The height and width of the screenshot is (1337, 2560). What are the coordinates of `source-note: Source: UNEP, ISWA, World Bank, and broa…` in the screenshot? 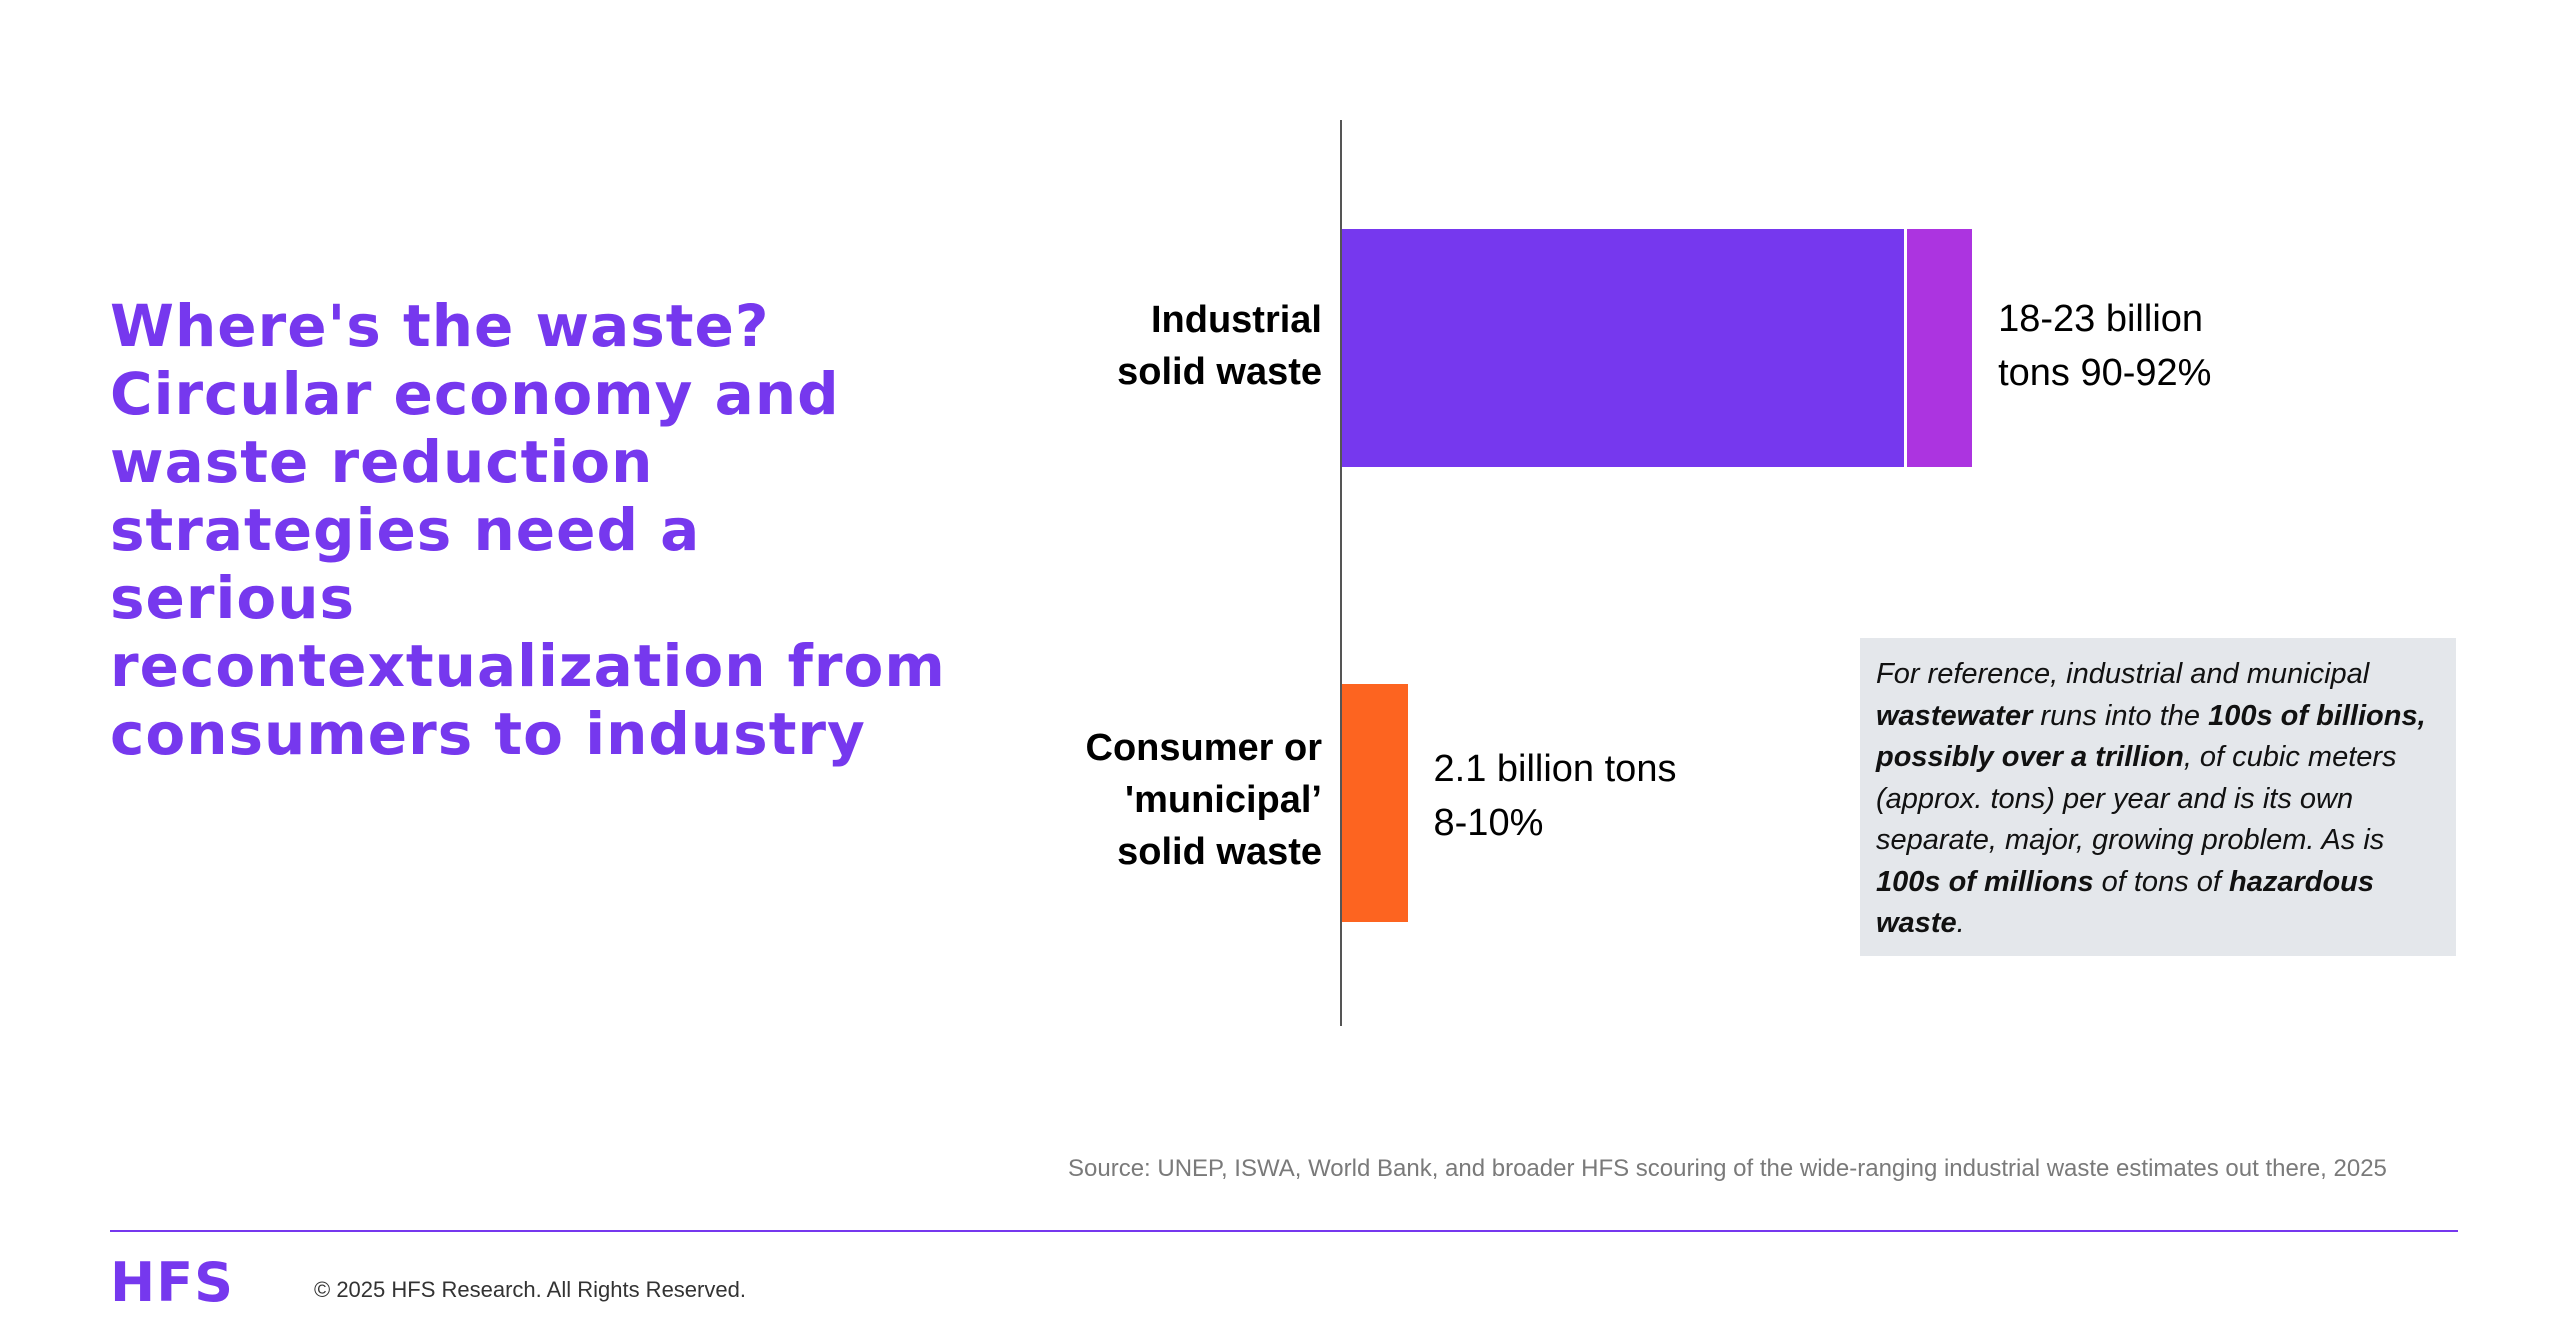 It's located at (1727, 1168).